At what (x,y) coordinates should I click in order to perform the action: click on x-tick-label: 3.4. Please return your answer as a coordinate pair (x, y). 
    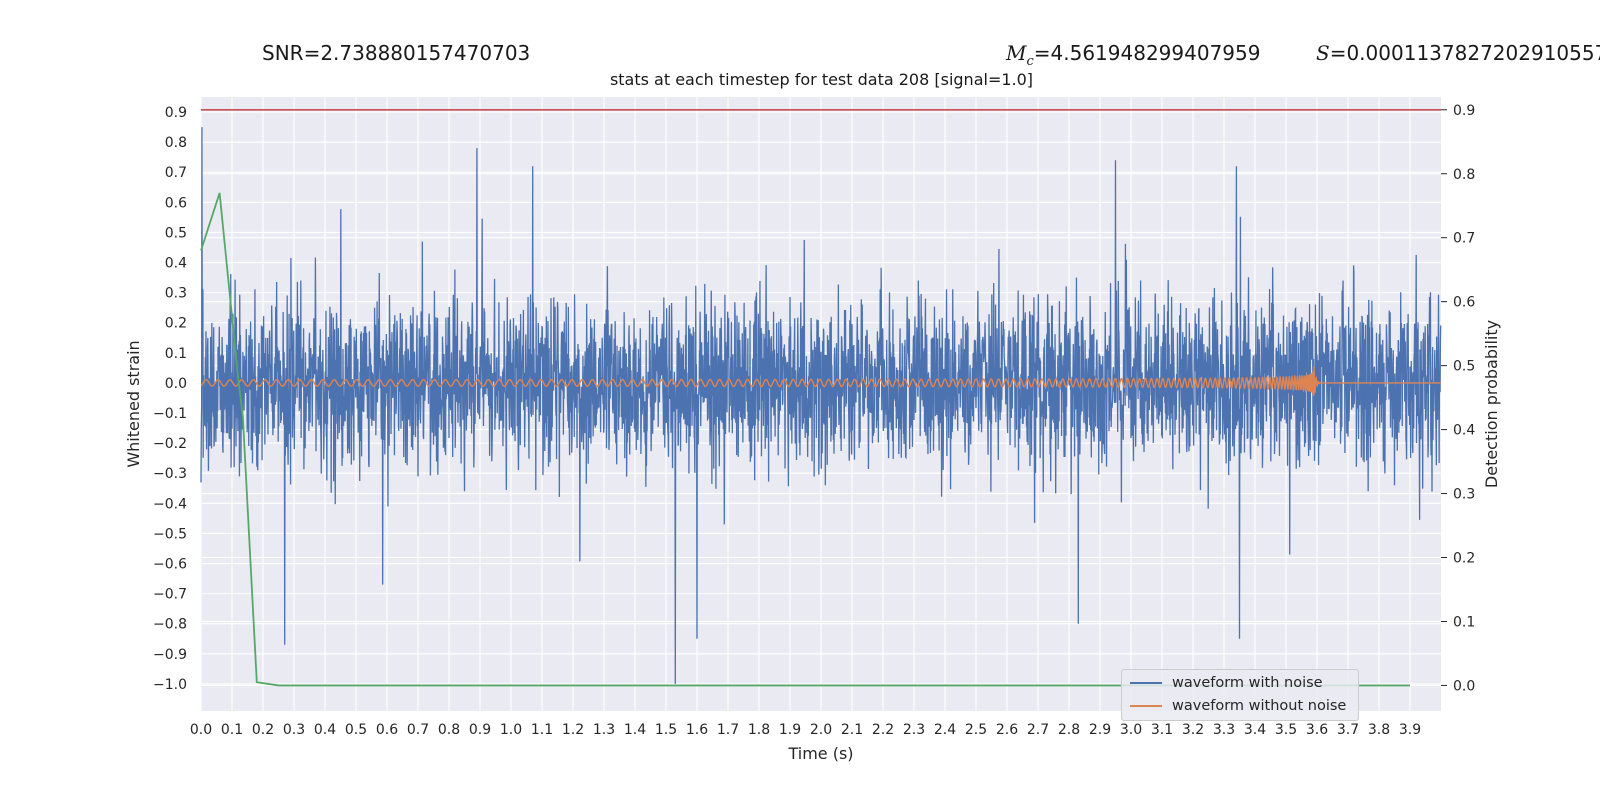
    Looking at the image, I should click on (1255, 730).